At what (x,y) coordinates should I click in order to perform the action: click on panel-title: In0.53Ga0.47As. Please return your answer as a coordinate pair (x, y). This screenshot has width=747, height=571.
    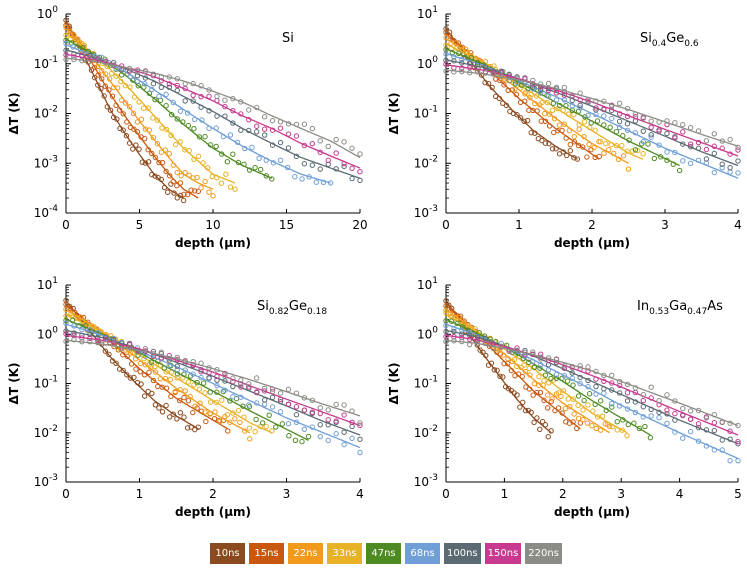
    Looking at the image, I should click on (680, 308).